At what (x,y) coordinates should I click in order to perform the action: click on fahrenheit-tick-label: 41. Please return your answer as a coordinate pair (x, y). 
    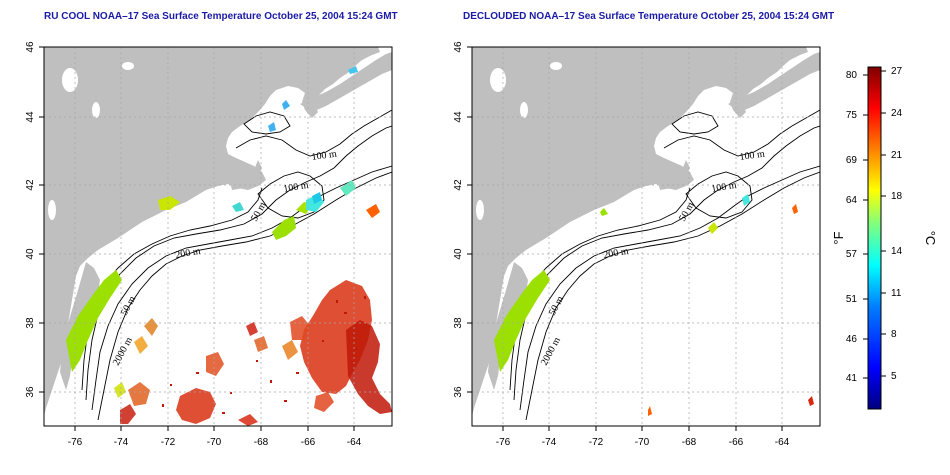
    Looking at the image, I should click on (852, 378).